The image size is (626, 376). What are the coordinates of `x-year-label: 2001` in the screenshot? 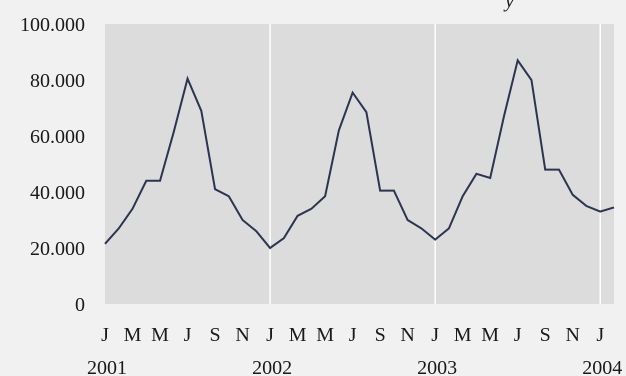 It's located at (107, 366).